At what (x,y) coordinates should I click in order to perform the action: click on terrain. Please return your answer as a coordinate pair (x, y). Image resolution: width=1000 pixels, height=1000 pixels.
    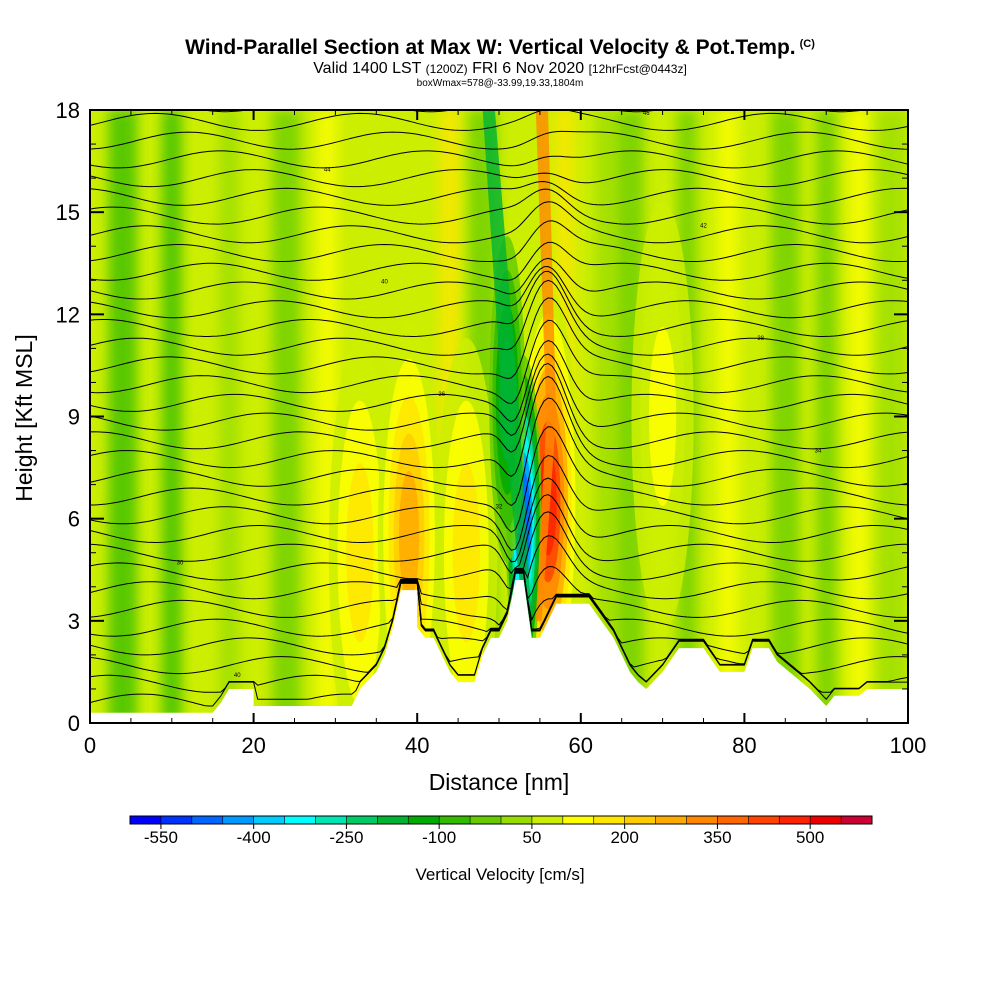
    Looking at the image, I should click on (499, 651).